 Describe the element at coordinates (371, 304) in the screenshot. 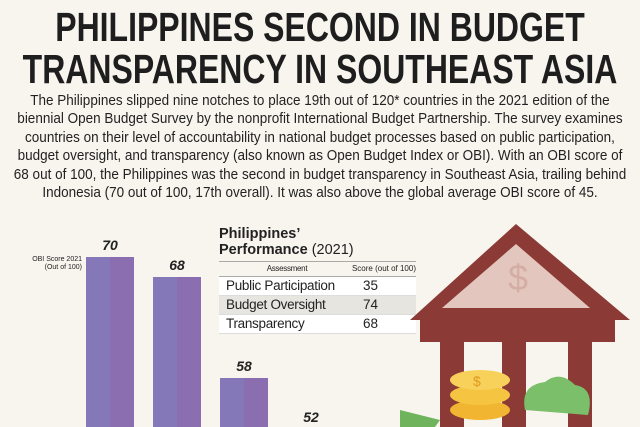

I see `row-score: 74` at that location.